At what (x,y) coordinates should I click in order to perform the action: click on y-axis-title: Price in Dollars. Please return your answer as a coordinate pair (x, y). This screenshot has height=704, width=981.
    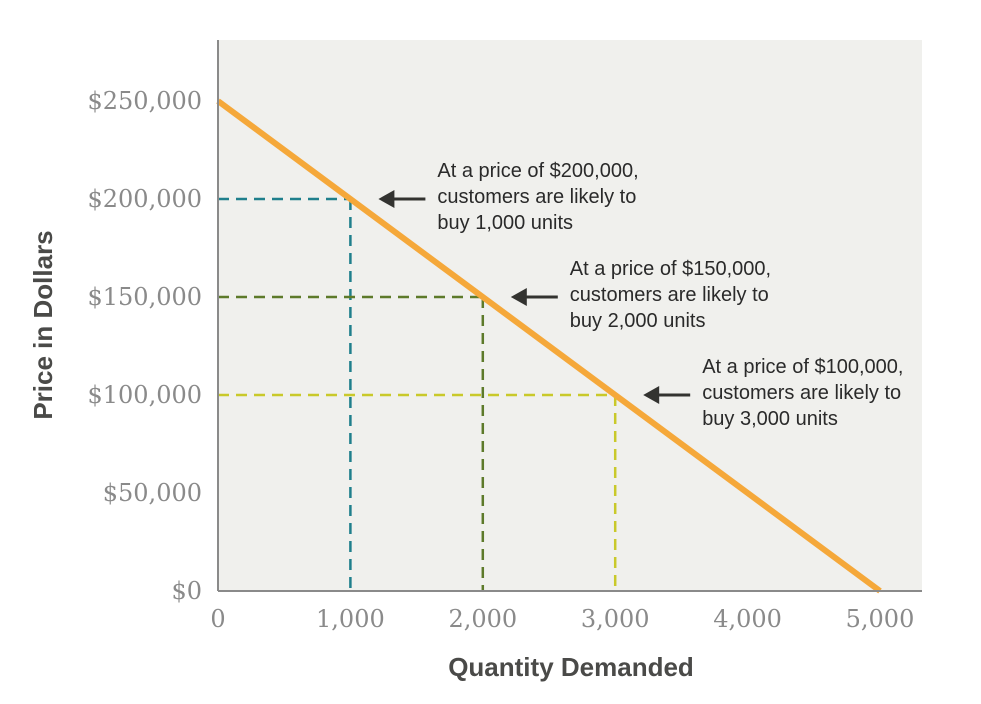
    Looking at the image, I should click on (43, 324).